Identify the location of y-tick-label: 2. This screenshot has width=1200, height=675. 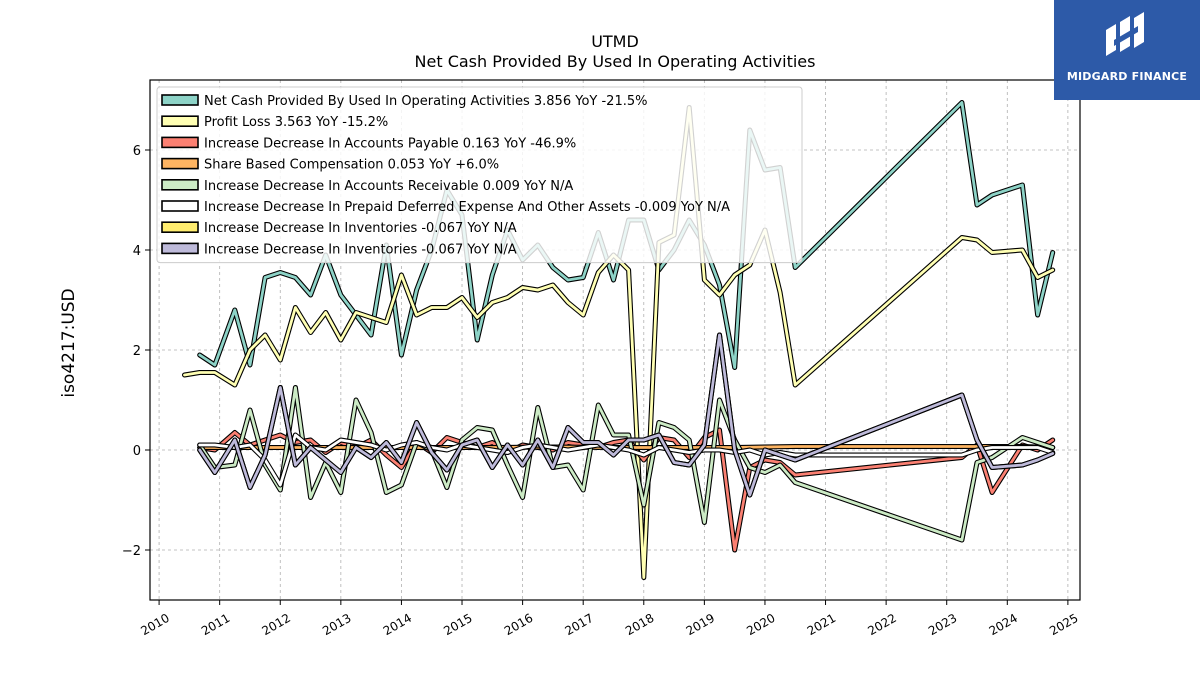
(137, 351).